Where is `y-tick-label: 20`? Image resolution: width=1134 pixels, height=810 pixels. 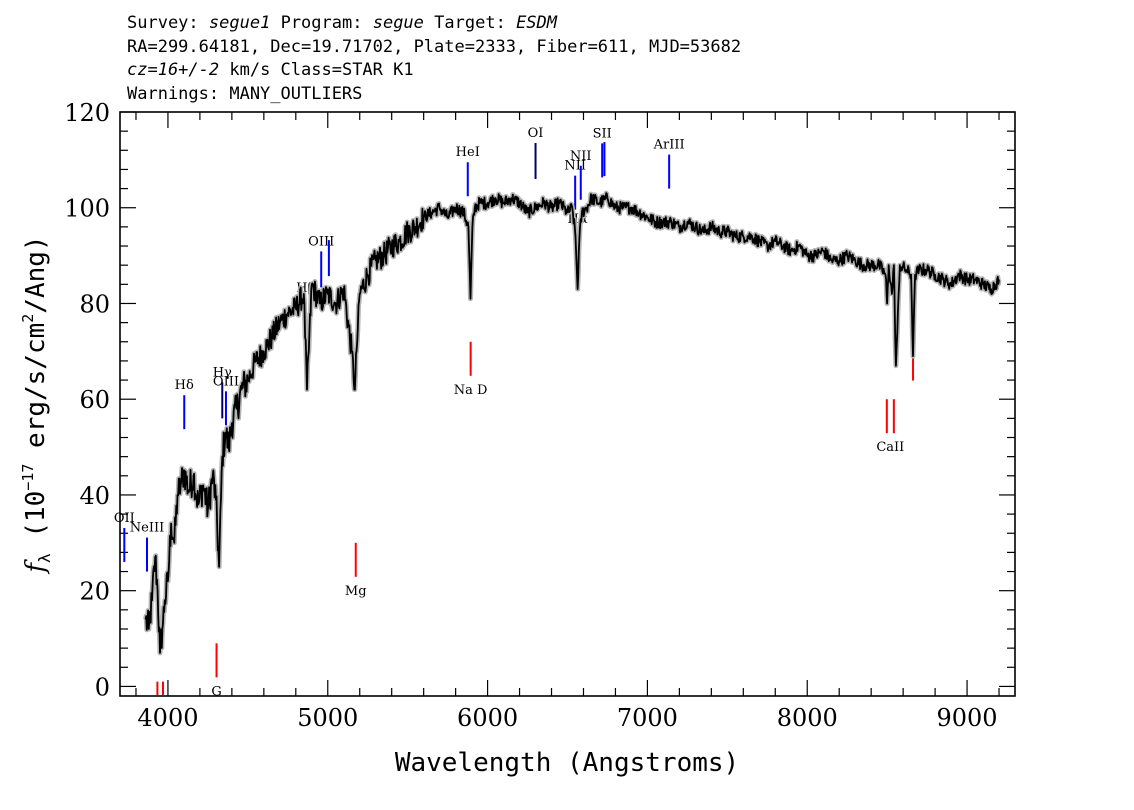 y-tick-label: 20 is located at coordinates (94, 592).